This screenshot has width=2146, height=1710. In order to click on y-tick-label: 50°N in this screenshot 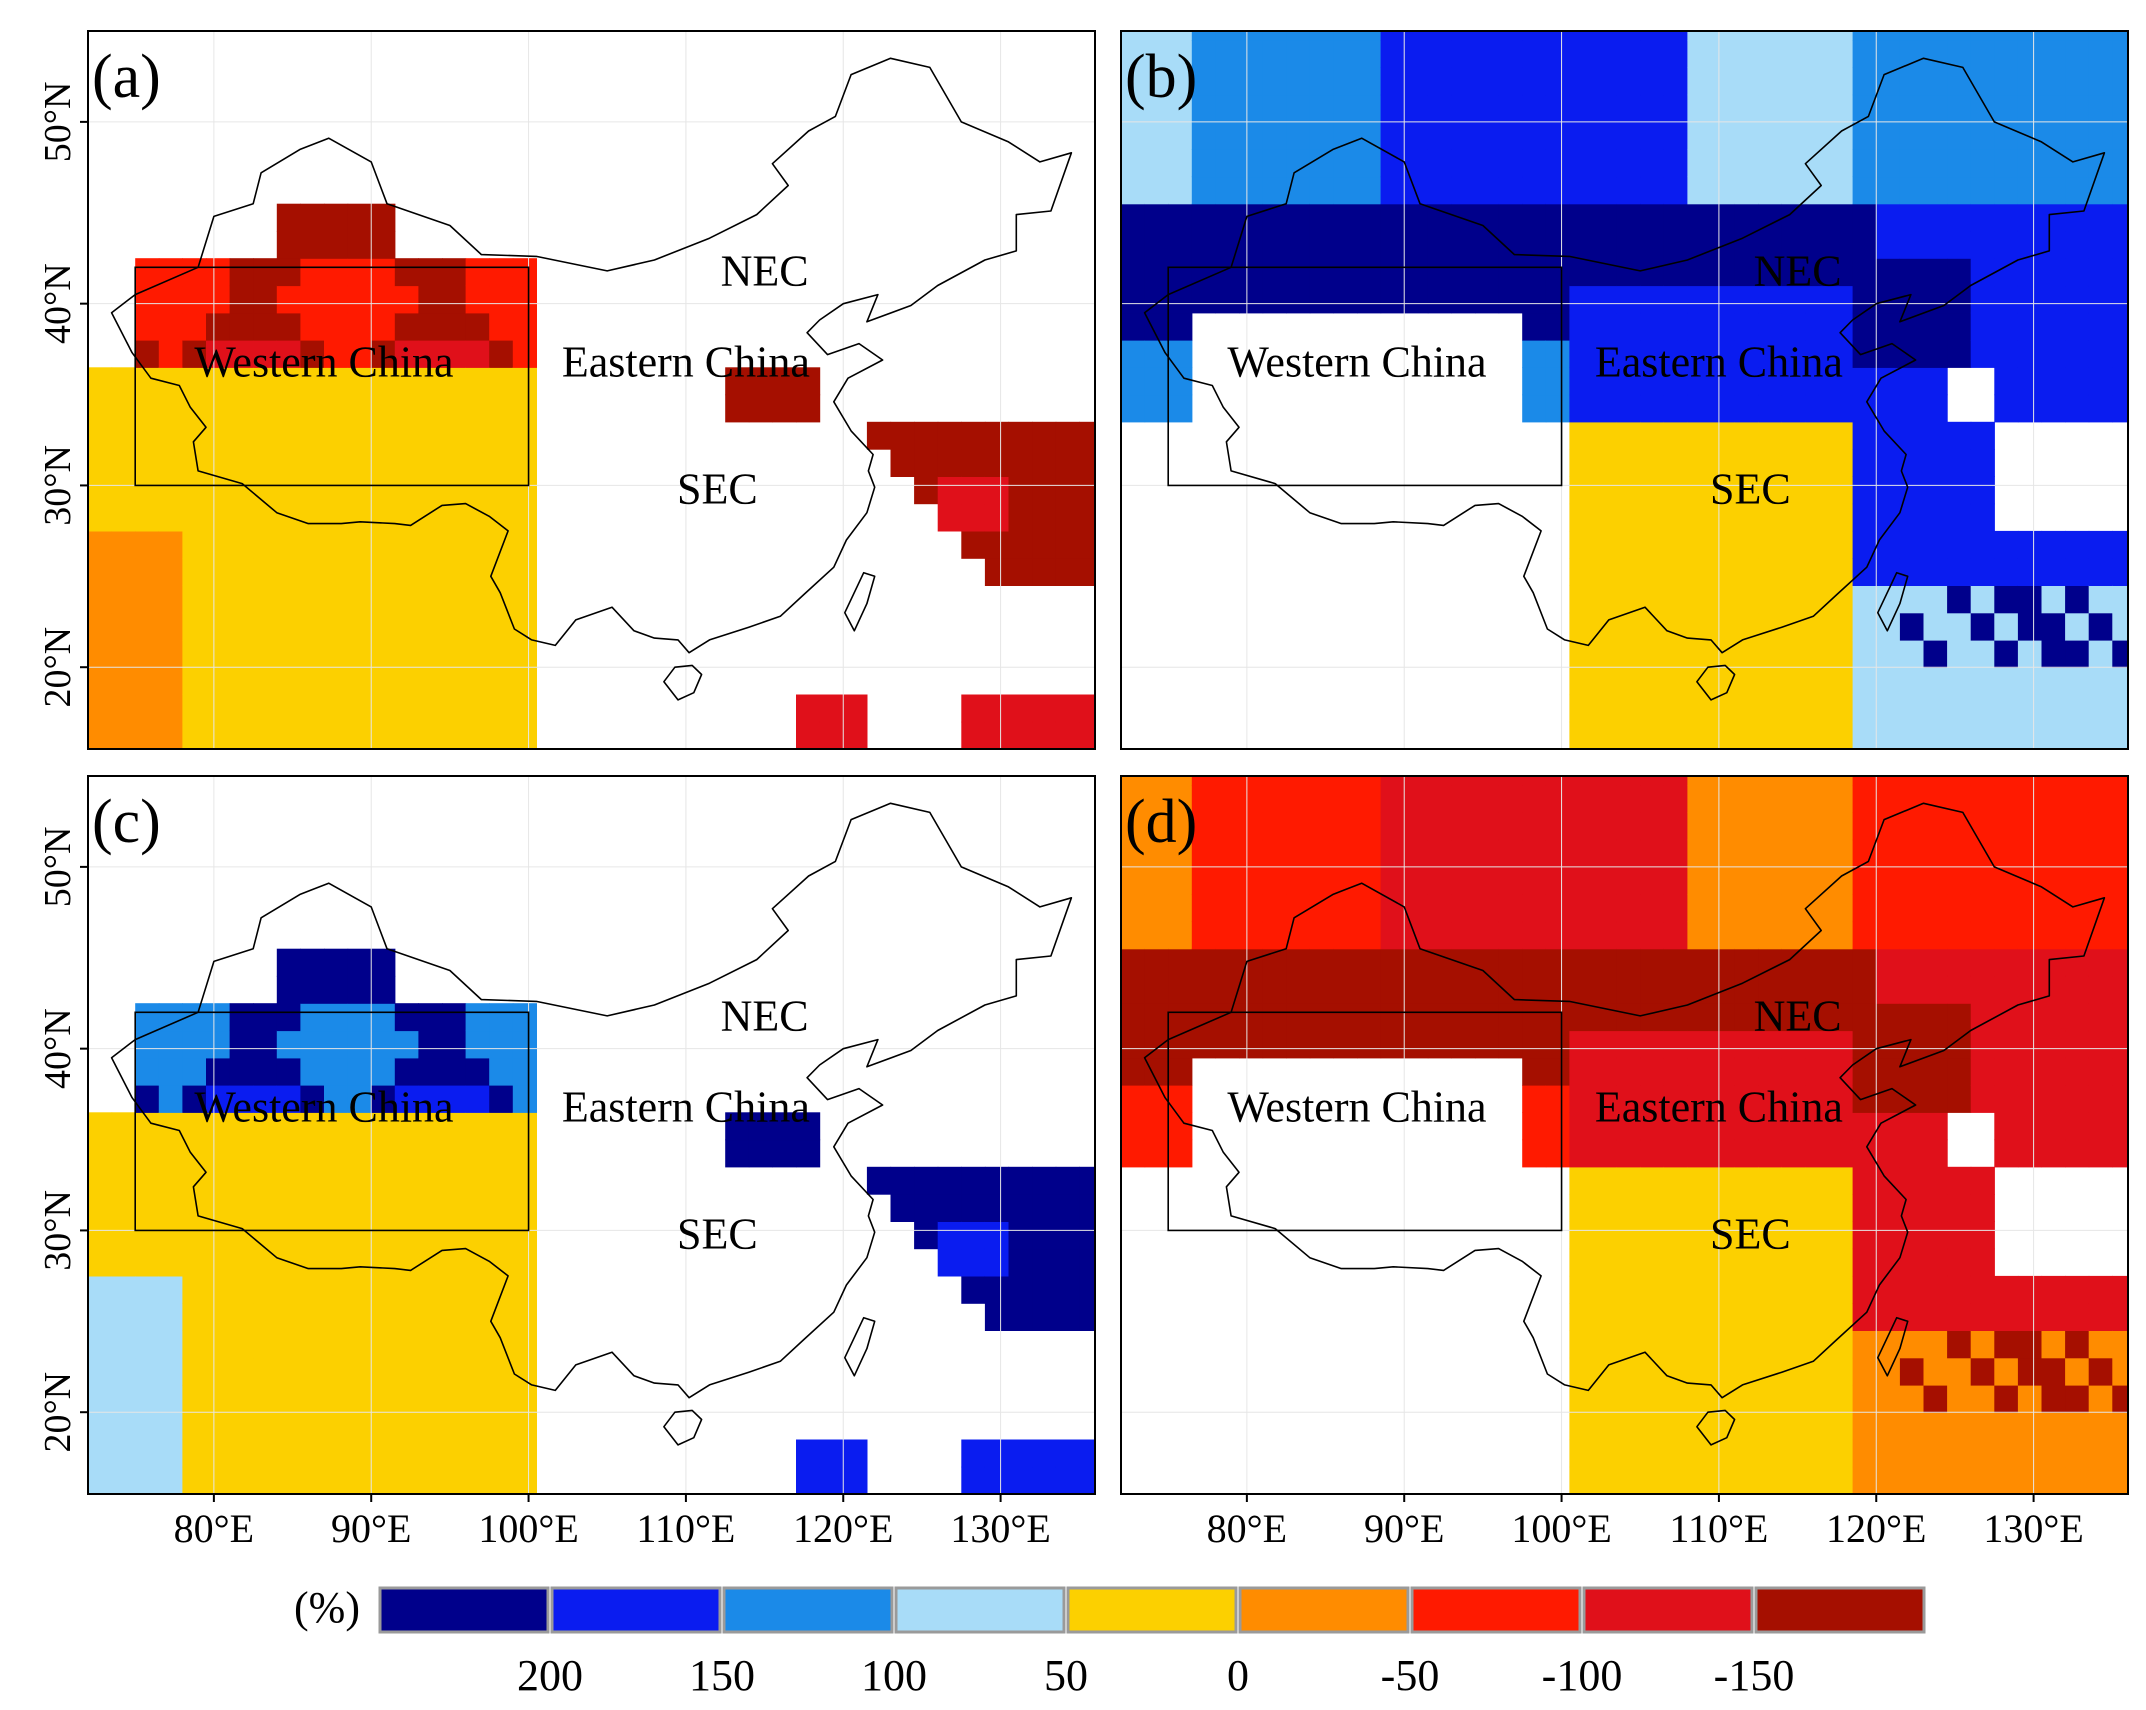, I will do `click(58, 867)`.